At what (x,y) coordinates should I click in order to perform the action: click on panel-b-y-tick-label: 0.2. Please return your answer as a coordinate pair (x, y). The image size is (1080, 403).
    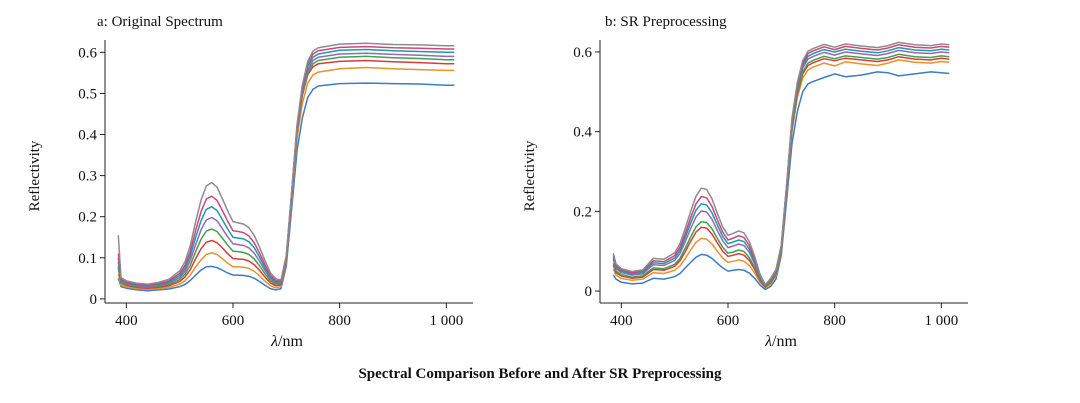
    Looking at the image, I should click on (582, 212).